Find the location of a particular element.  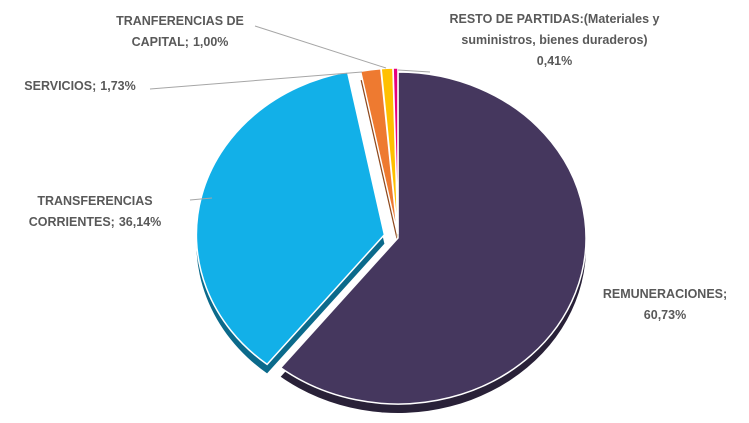

value-label: 0,41% is located at coordinates (554, 61).